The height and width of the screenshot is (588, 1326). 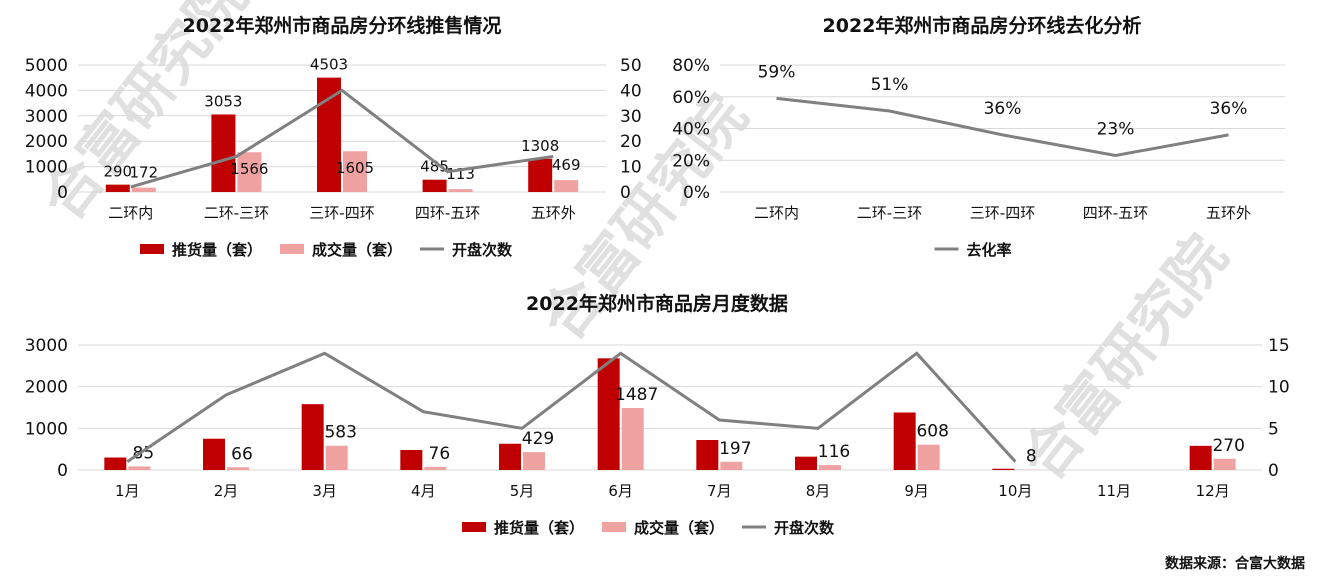 I want to click on x-category-label: 11月, so click(x=1114, y=491).